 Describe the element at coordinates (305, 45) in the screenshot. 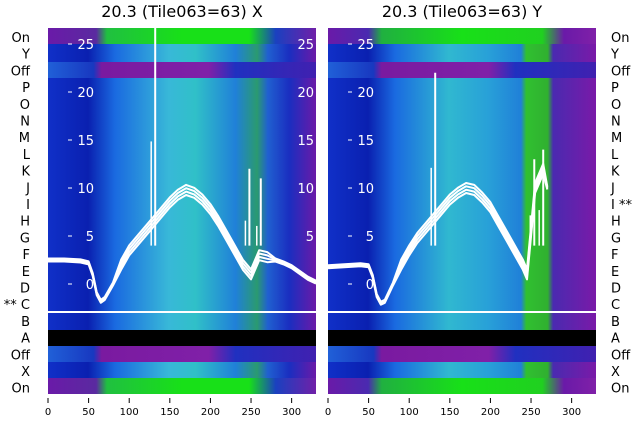

I see `ytick-right-label-25: 25` at that location.